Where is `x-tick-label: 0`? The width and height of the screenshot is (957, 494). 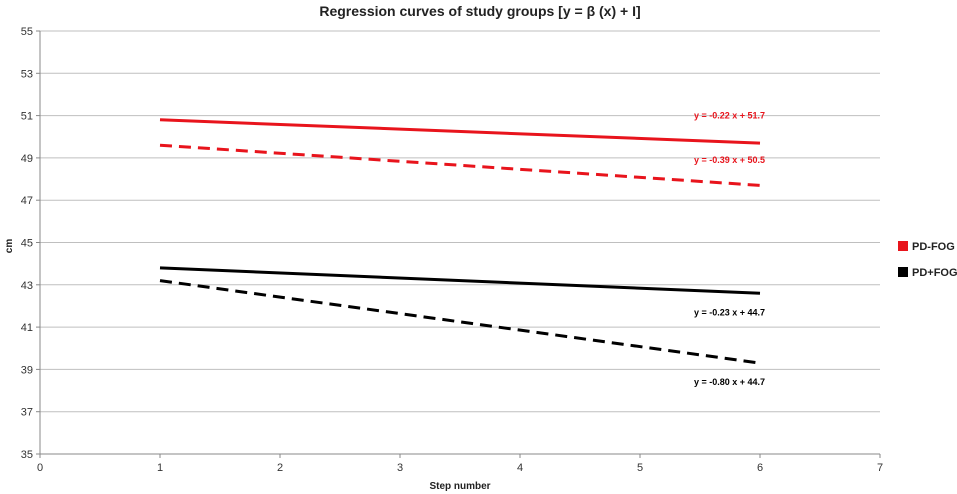
x-tick-label: 0 is located at coordinates (40, 468).